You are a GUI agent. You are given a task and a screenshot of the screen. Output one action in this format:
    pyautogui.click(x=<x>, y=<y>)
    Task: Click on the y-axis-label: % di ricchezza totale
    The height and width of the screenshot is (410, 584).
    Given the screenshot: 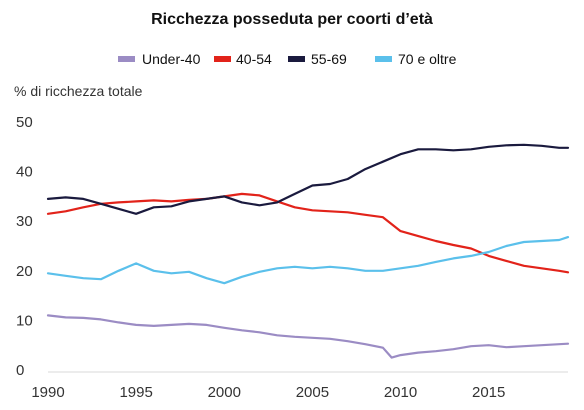 What is the action you would take?
    pyautogui.click(x=78, y=91)
    